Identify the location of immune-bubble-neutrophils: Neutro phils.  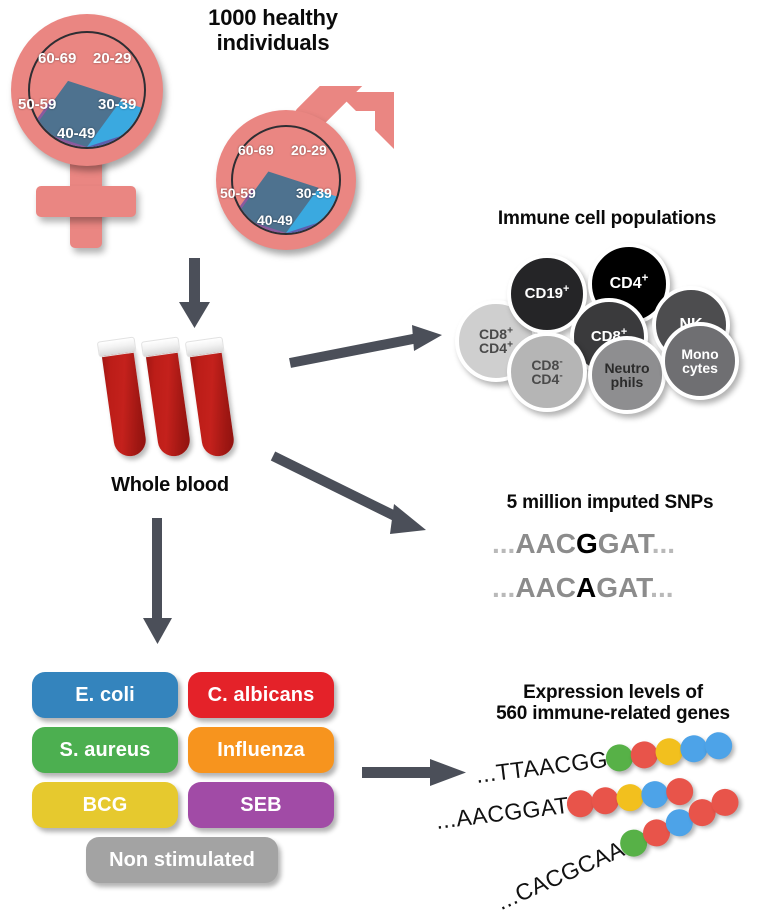
(627, 375).